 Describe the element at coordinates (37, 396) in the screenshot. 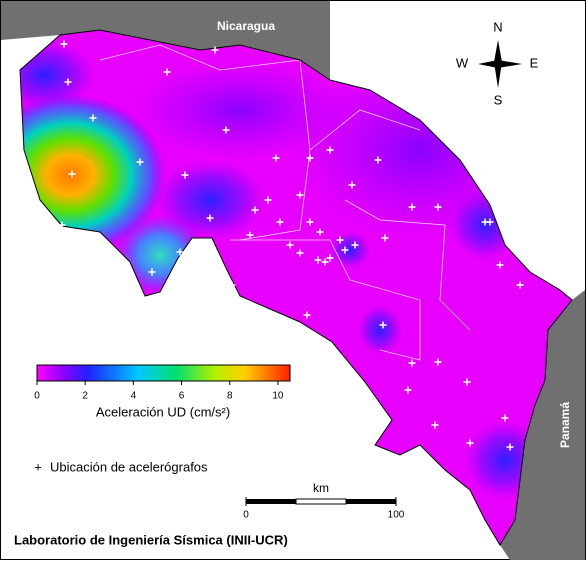

I see `colorbar-tick-label: 0` at that location.